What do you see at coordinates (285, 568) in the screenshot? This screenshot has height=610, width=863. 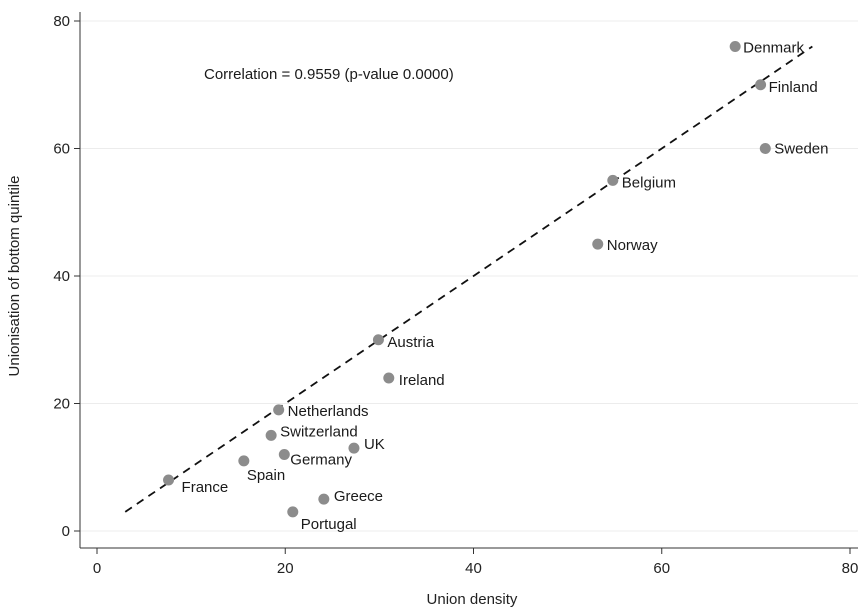 I see `x-tick-label-20: 20` at bounding box center [285, 568].